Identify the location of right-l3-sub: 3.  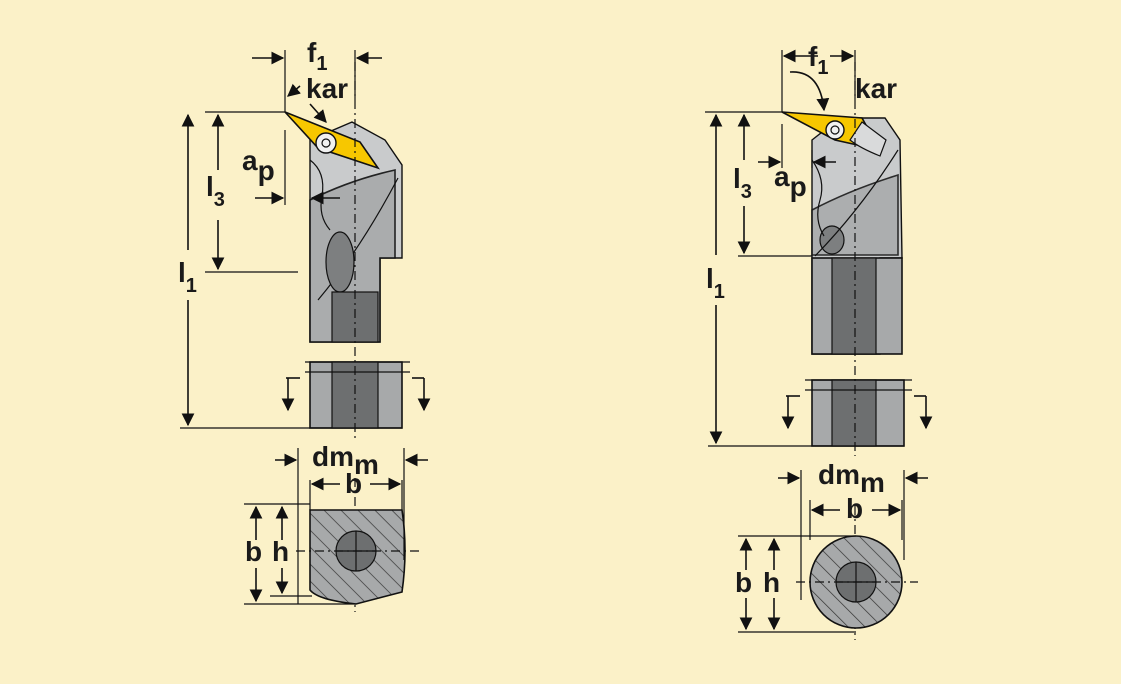
(746, 192).